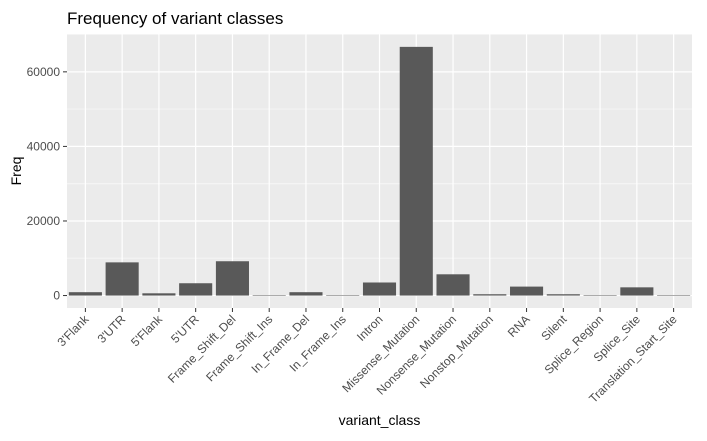 The height and width of the screenshot is (441, 707). What do you see at coordinates (44, 72) in the screenshot?
I see `y-tick-label: 60000` at bounding box center [44, 72].